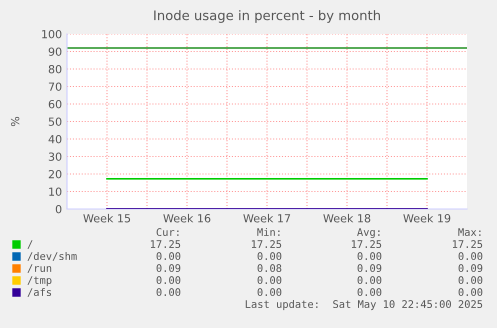 The image size is (497, 328). What do you see at coordinates (267, 16) in the screenshot?
I see `chart-title: Inode usage in percent - by month` at bounding box center [267, 16].